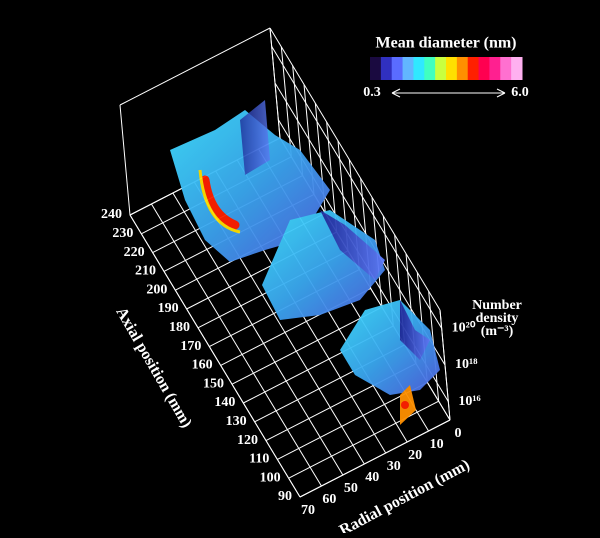  Describe the element at coordinates (458, 433) in the screenshot. I see `y-tick-label: 0` at that location.